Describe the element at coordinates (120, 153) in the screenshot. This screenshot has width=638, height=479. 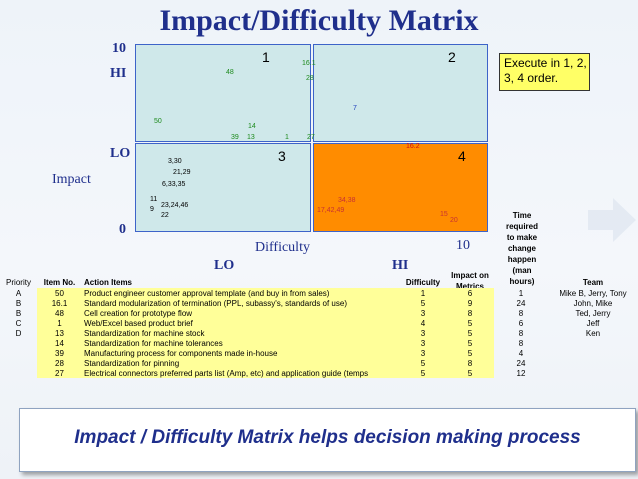
I see `impact-lo-label: LO` at that location.